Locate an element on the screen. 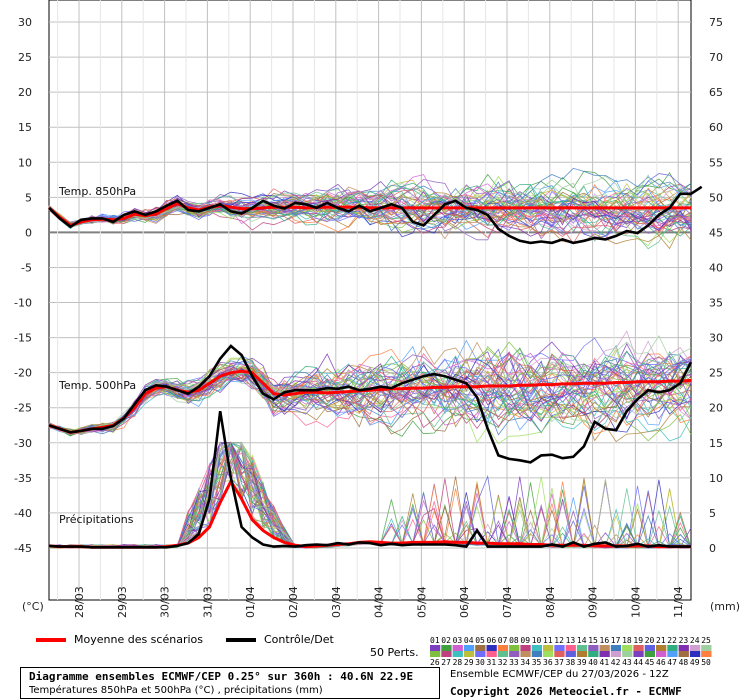  member-number: 21 is located at coordinates (661, 640).